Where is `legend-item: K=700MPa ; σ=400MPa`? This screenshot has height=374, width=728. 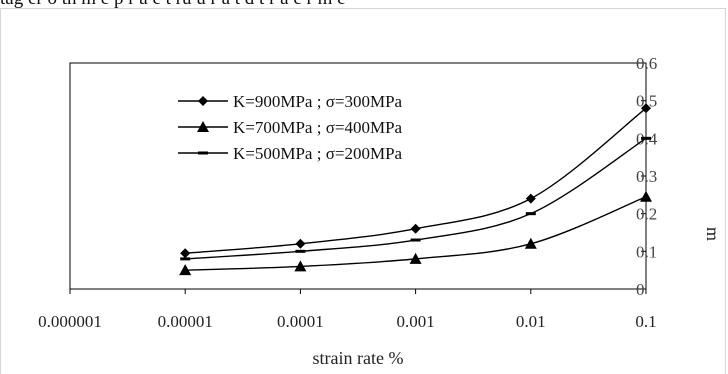
legend-item: K=700MPa ; σ=400MPa is located at coordinates (290, 127).